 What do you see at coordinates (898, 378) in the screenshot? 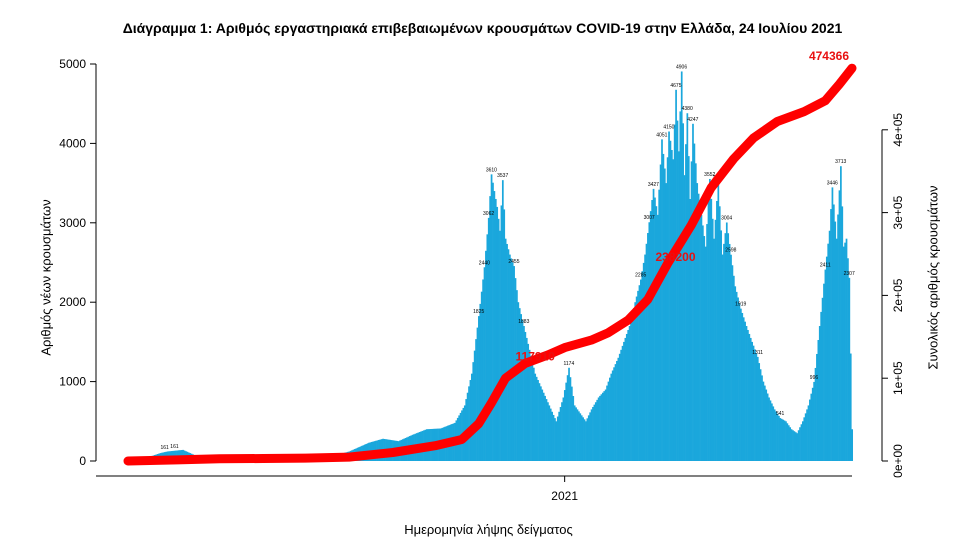
I see `y-tick-label-right: 1e+05` at bounding box center [898, 378].